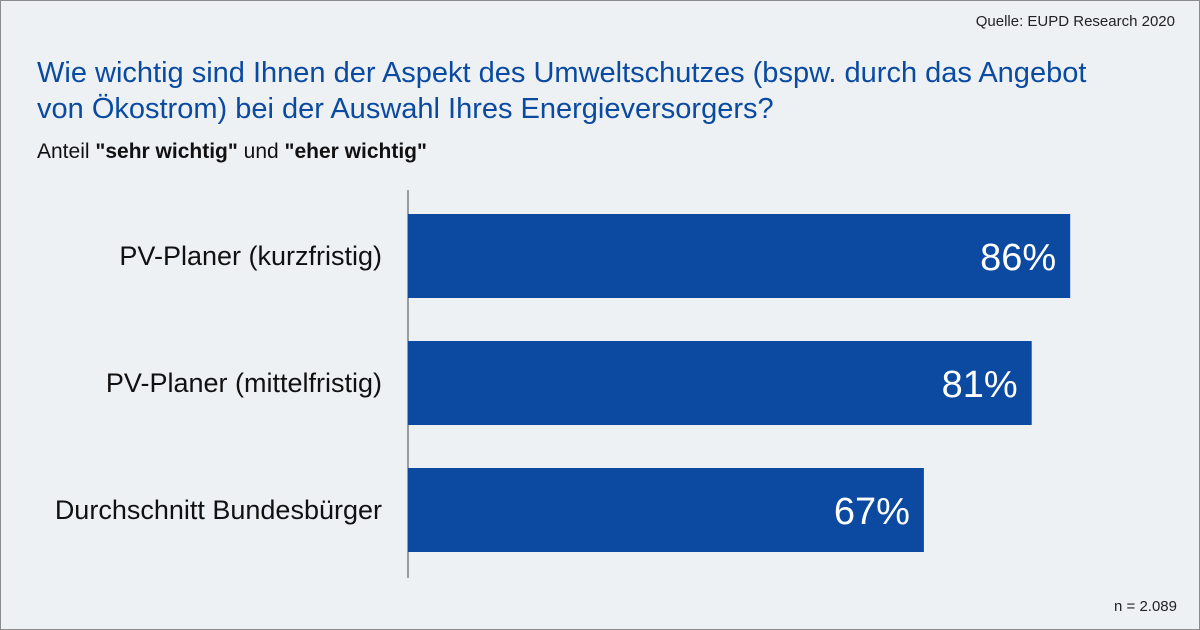  I want to click on category-label: PV-Planer (mittelfristig), so click(244, 383).